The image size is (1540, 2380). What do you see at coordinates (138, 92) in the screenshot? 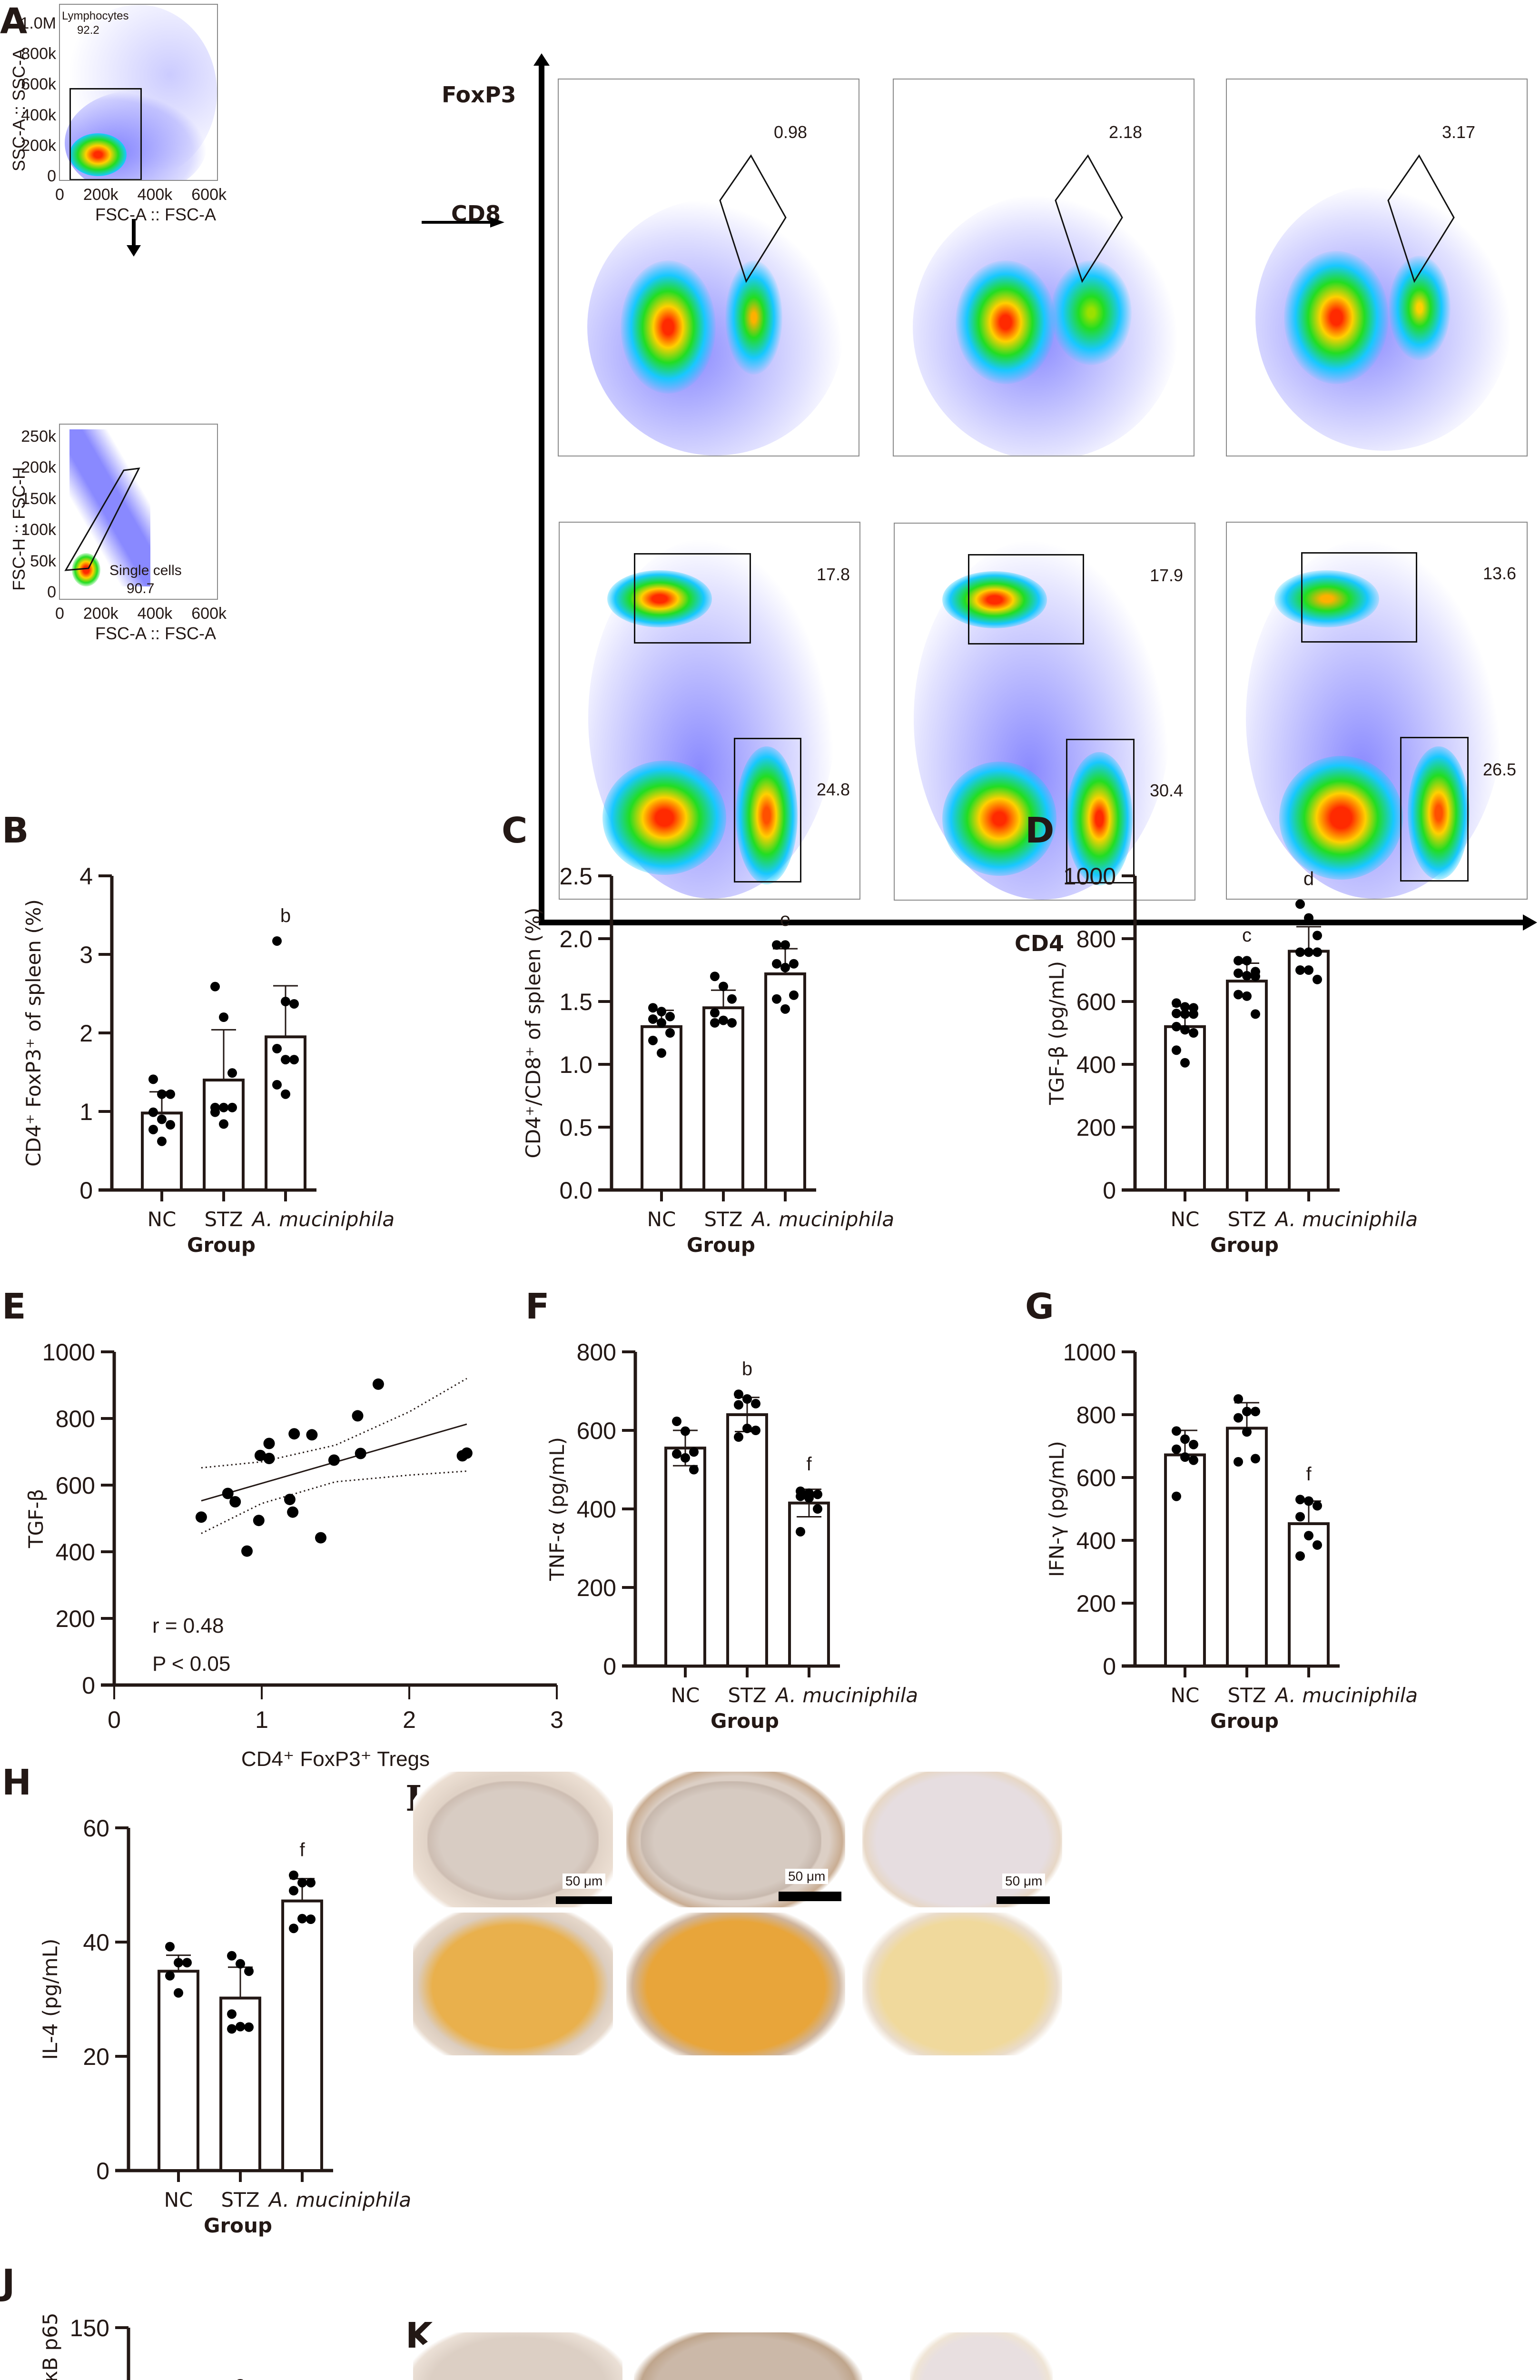
I see `facs-lymphocytes-canvas: Lymphocytes 92.2` at bounding box center [138, 92].